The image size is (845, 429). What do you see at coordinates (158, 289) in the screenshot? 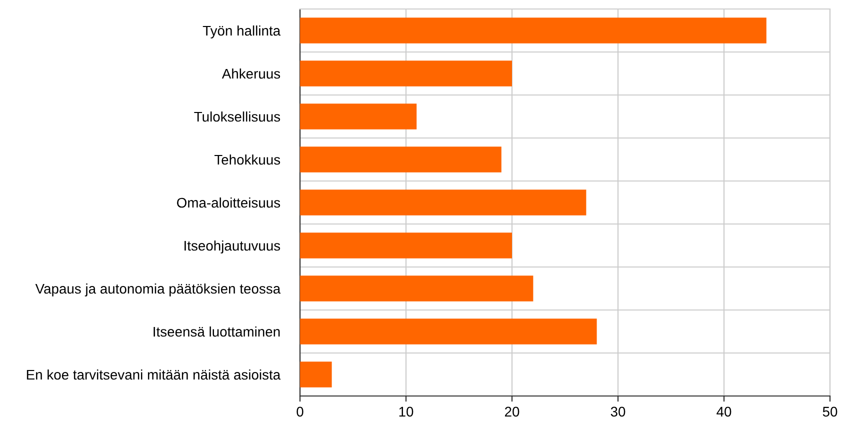
I see `y-tick-label: Vapaus ja autonomia päätöksien teossa` at bounding box center [158, 289].